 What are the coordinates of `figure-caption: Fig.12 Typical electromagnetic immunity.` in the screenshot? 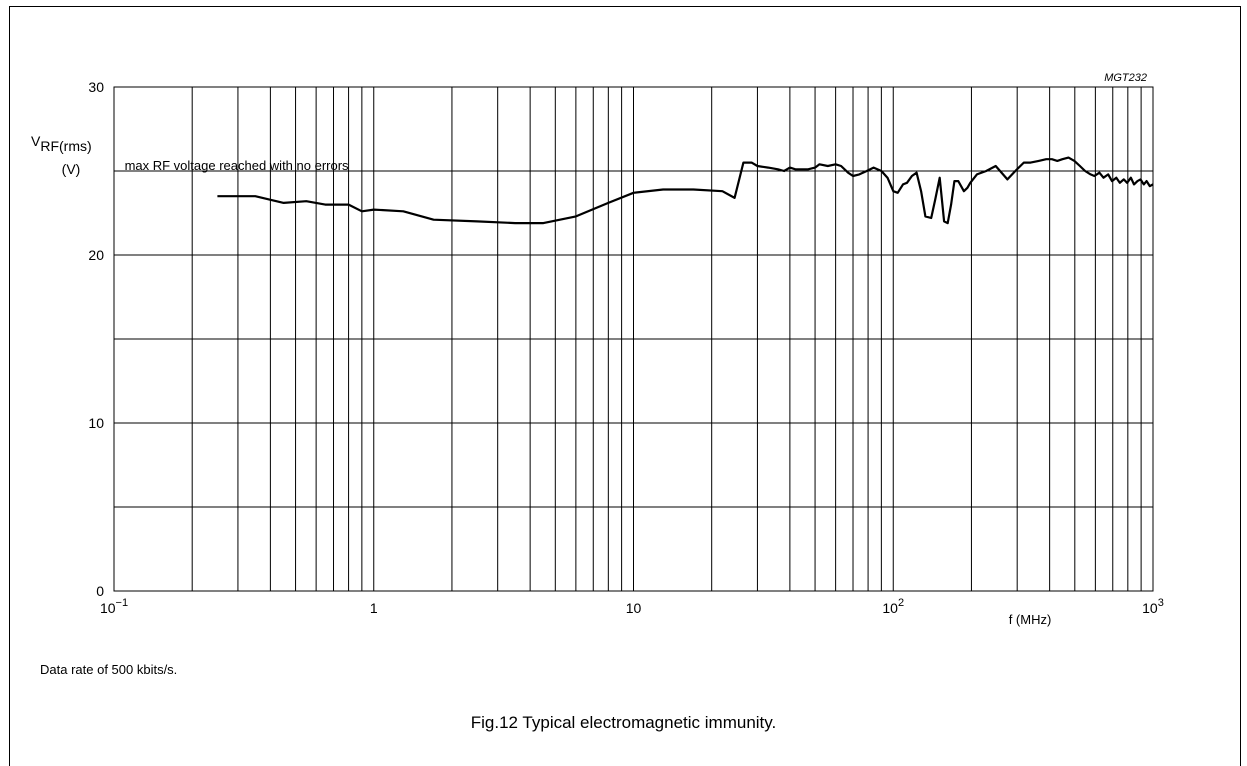 It's located at (623, 722).